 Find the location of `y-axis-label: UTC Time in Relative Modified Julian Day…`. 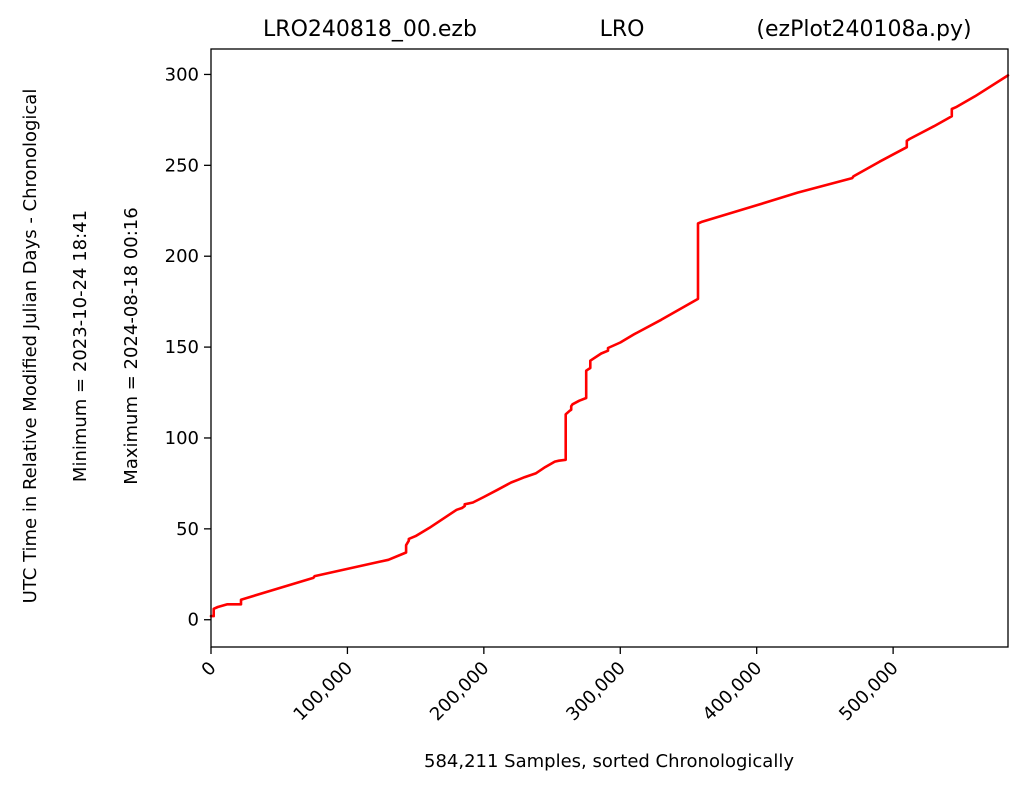

y-axis-label: UTC Time in Relative Modified Julian Day… is located at coordinates (30, 346).